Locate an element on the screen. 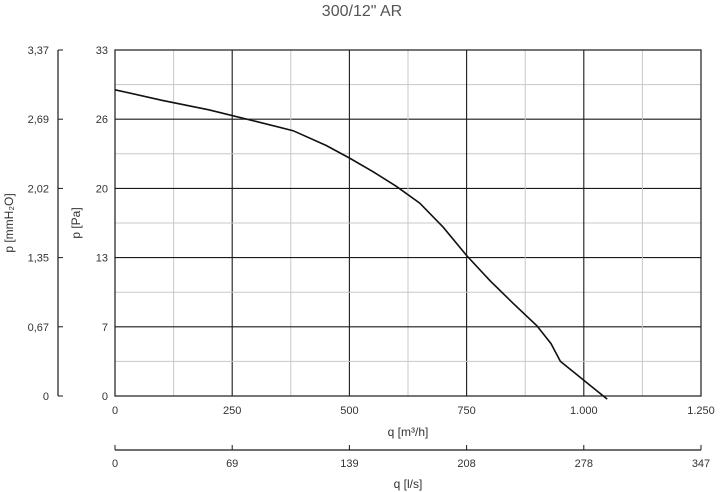 The height and width of the screenshot is (492, 720). x2-tick-label: 0 is located at coordinates (115, 464).